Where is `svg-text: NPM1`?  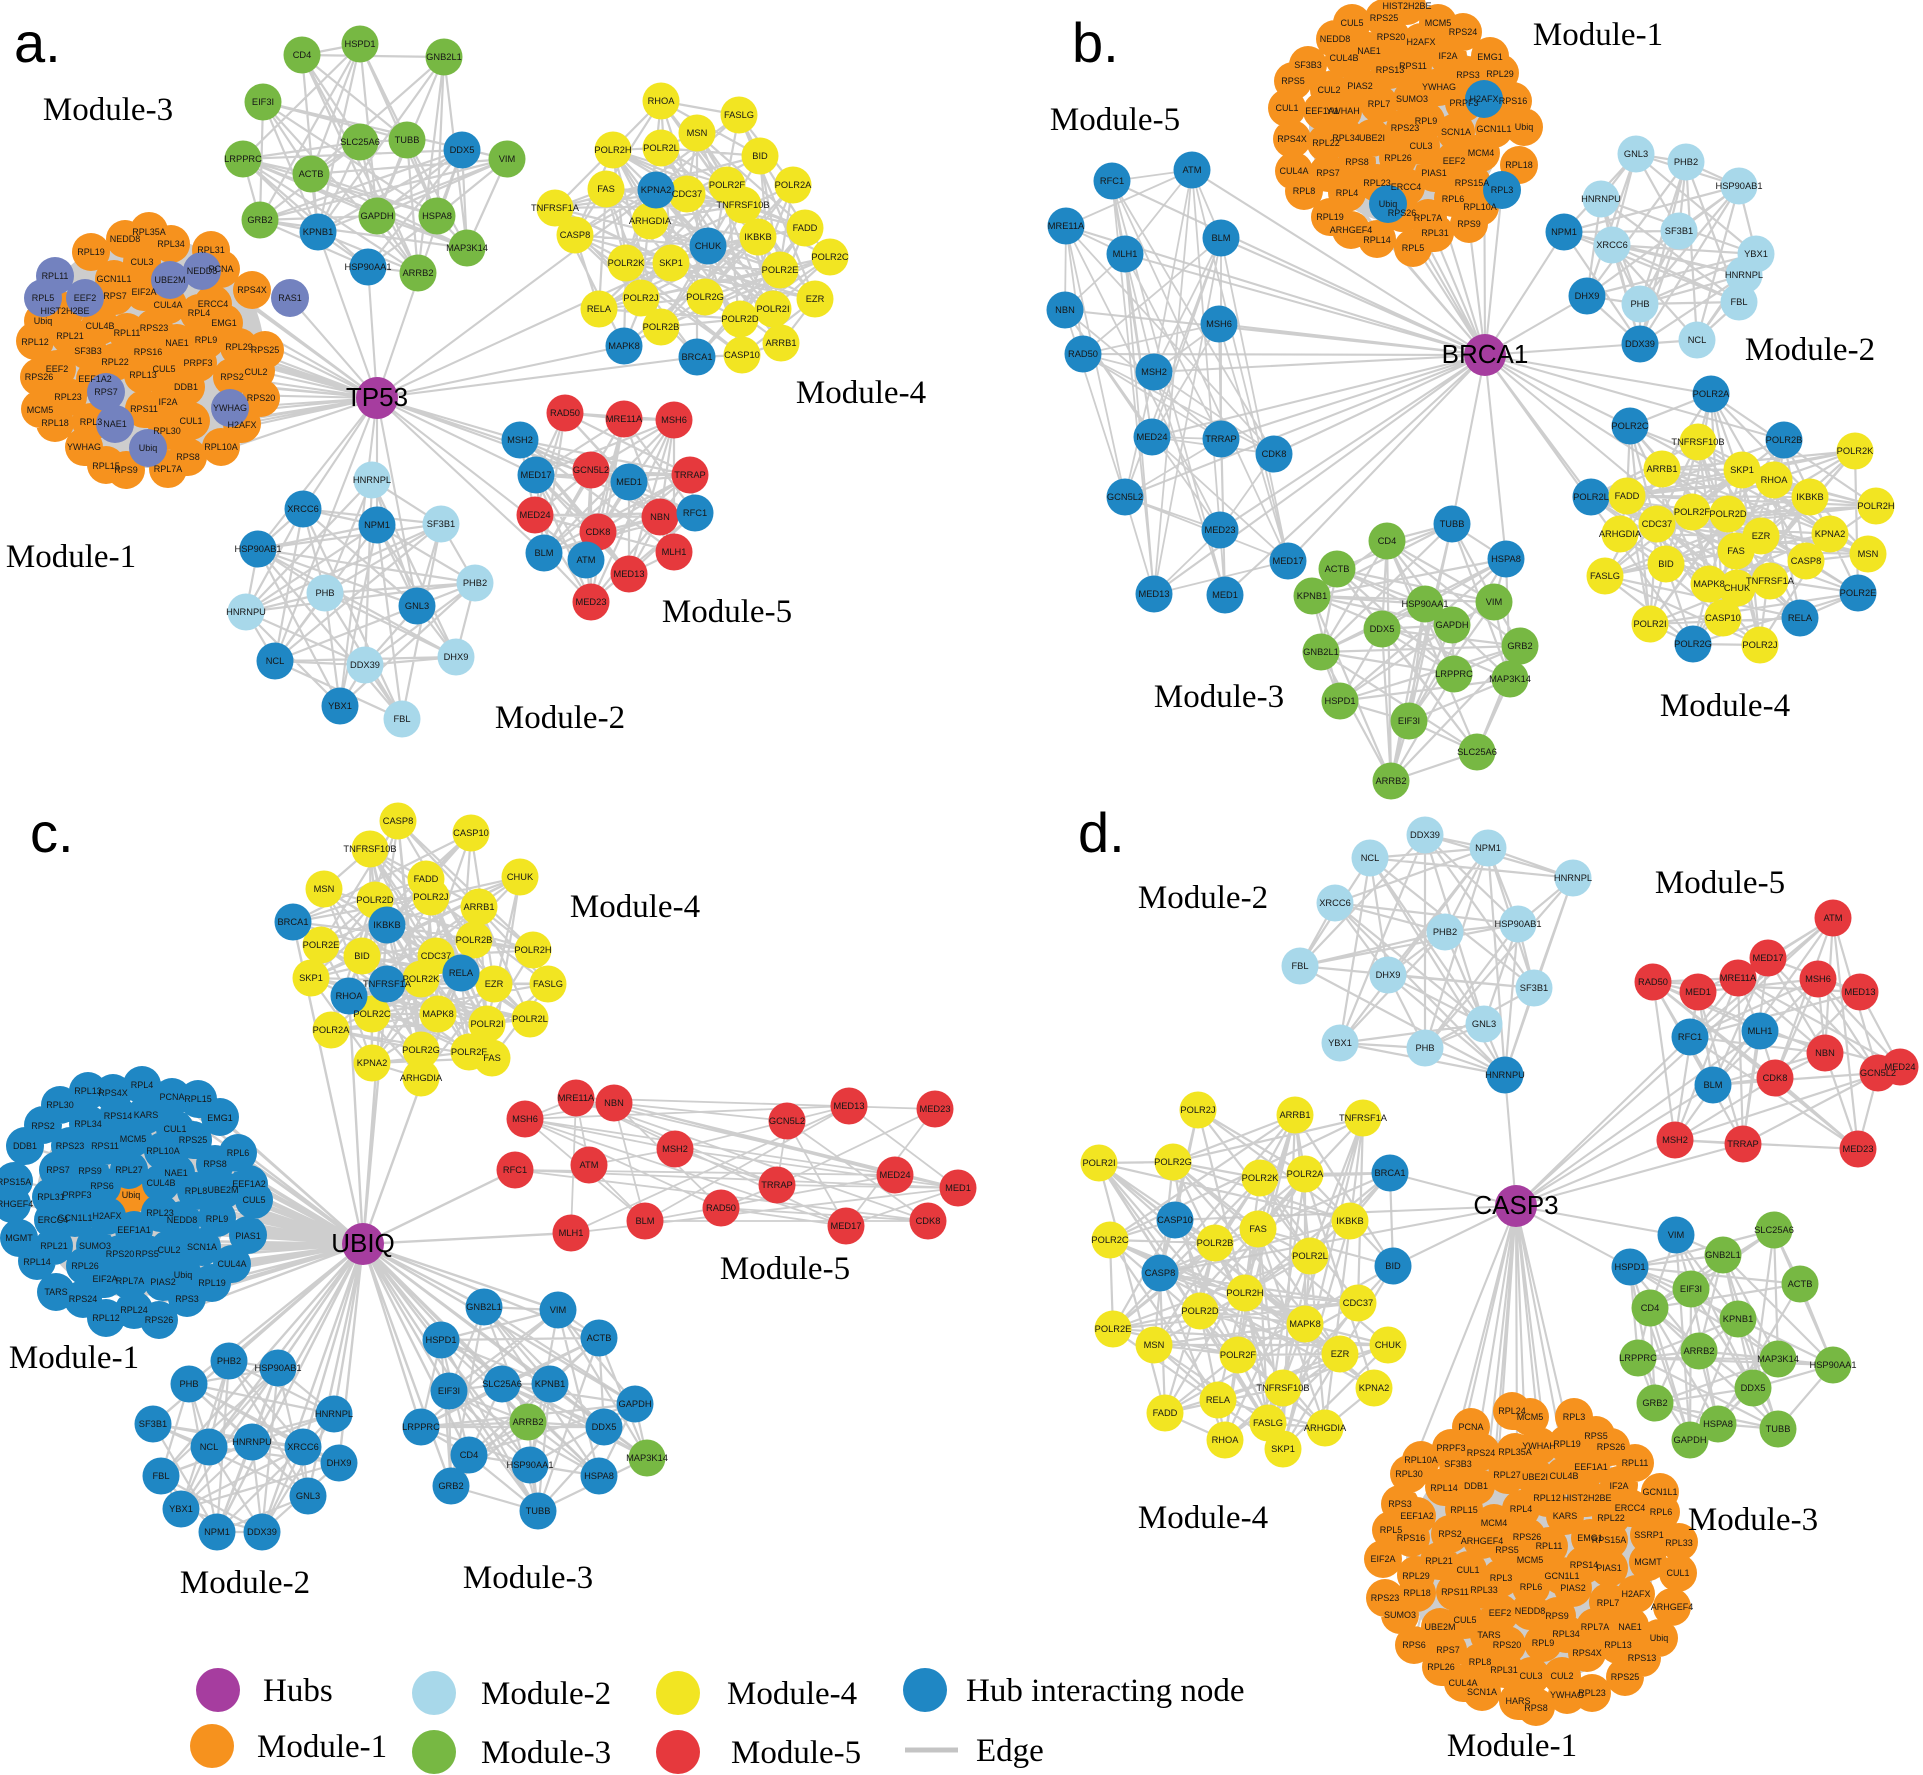 svg-text: NPM1 is located at coordinates (217, 1532).